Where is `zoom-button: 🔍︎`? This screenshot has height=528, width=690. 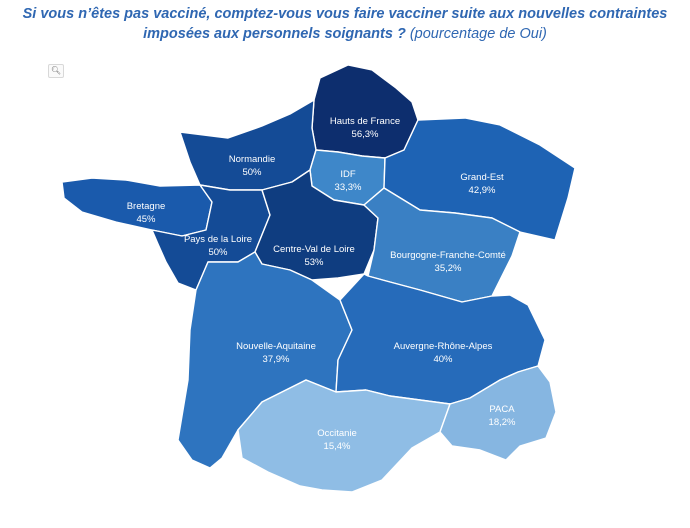
zoom-button: 🔍︎ is located at coordinates (56, 71).